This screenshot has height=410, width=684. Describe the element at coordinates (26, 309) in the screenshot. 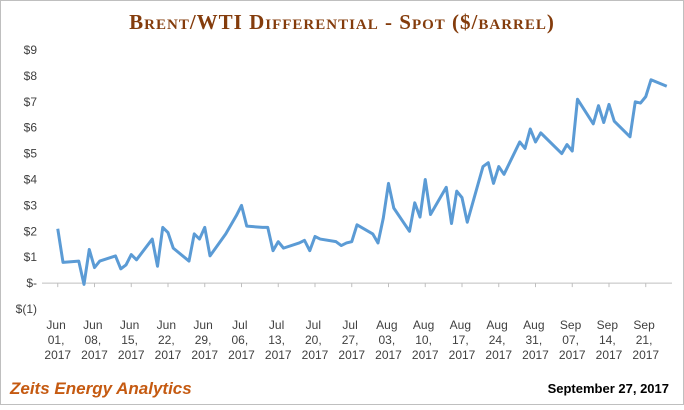

I see `y-tick-label: $(1)` at that location.